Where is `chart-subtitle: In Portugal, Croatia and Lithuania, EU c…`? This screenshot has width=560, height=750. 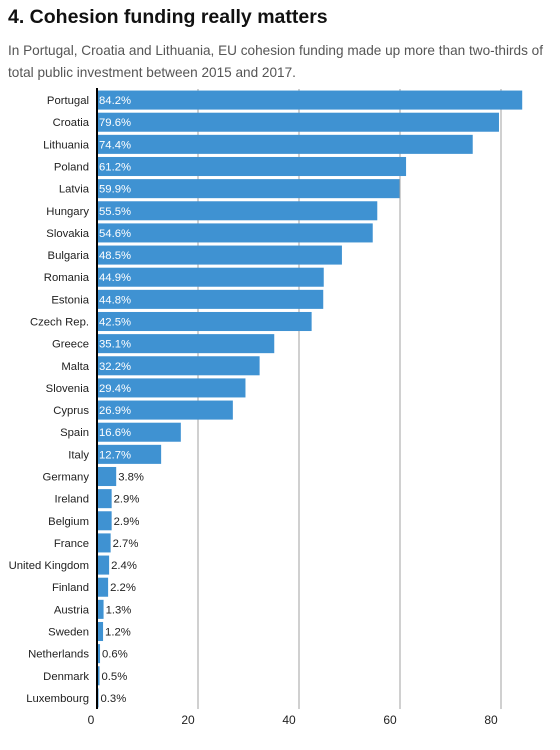 chart-subtitle: In Portugal, Croatia and Lithuania, EU c… is located at coordinates (276, 61).